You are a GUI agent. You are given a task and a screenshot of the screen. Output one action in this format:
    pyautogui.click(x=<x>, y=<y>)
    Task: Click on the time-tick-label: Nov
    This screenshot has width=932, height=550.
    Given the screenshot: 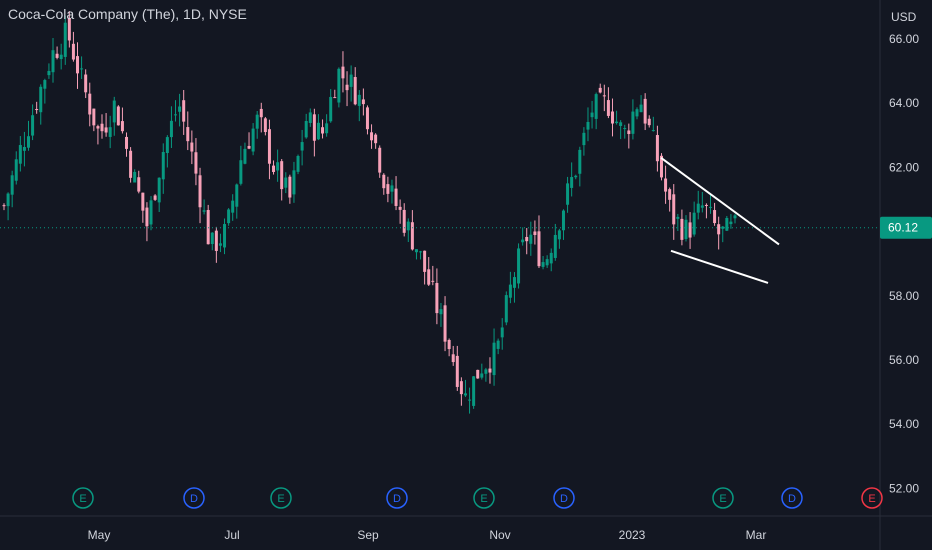 What is the action you would take?
    pyautogui.click(x=499, y=535)
    